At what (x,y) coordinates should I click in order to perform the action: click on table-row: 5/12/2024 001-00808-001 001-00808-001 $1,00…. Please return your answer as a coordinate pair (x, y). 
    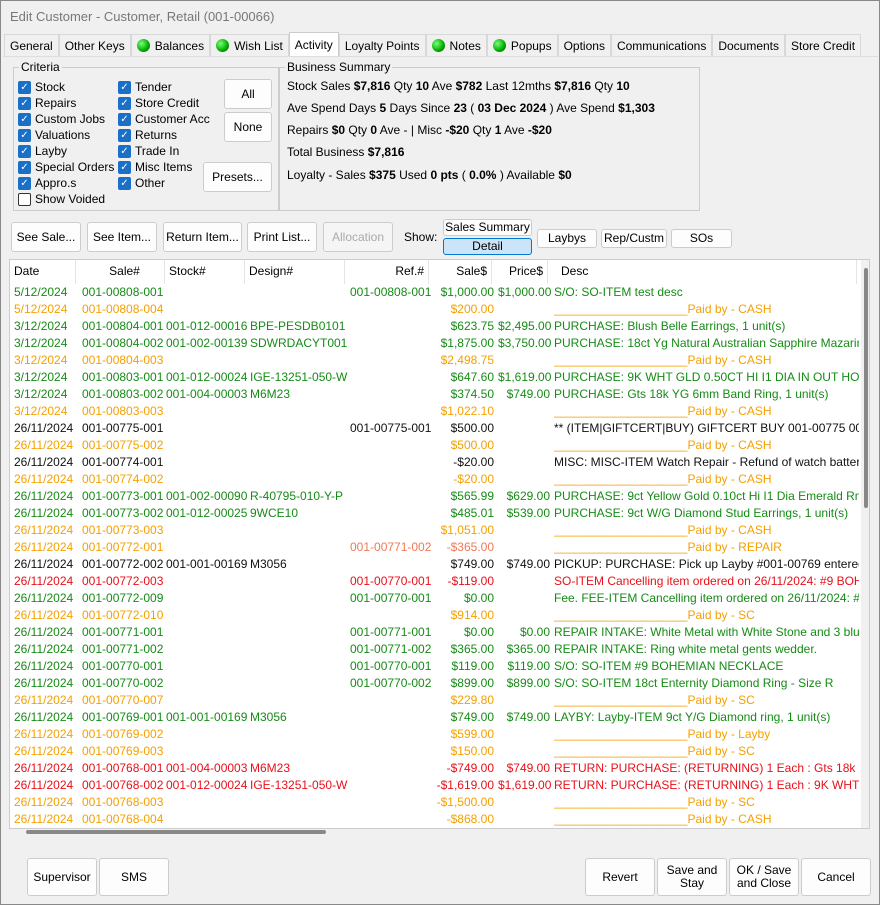
    Looking at the image, I should click on (439, 292).